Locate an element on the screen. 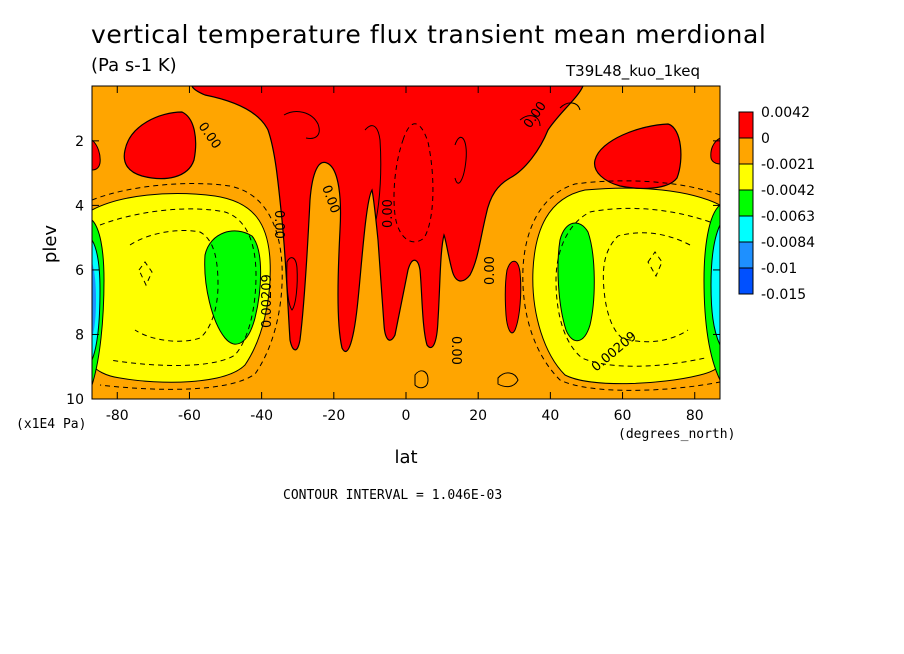 The image size is (904, 654). colorbar-label: -0.0063 is located at coordinates (788, 217).